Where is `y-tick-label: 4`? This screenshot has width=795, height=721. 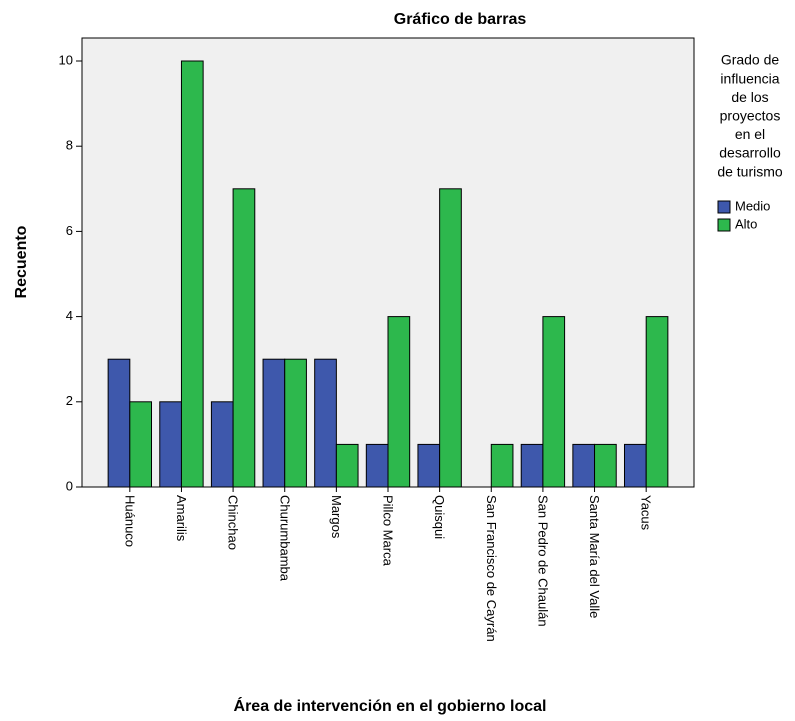
y-tick-label: 4 is located at coordinates (69, 315).